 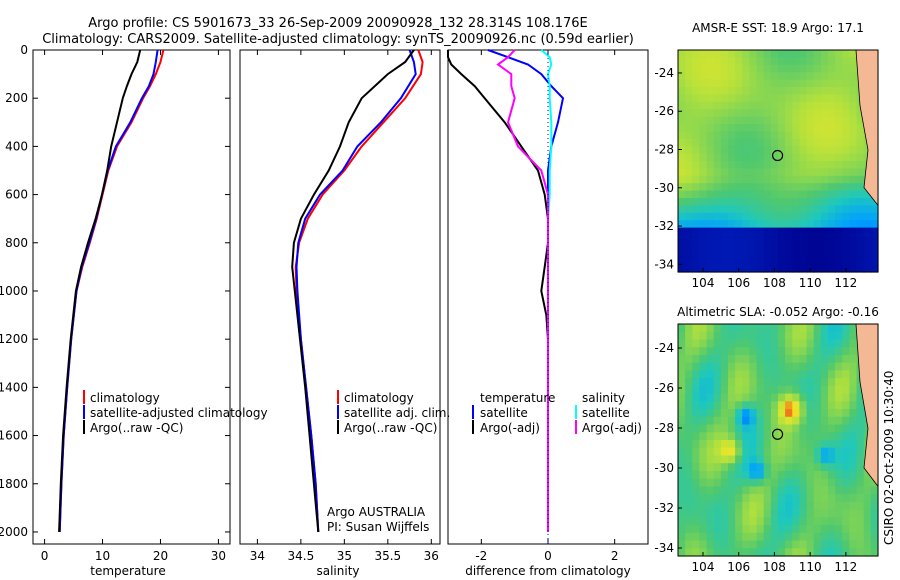 I want to click on sst-map-title: AMSR-E SST: 18.9 Argo: 17.1, so click(x=778, y=28).